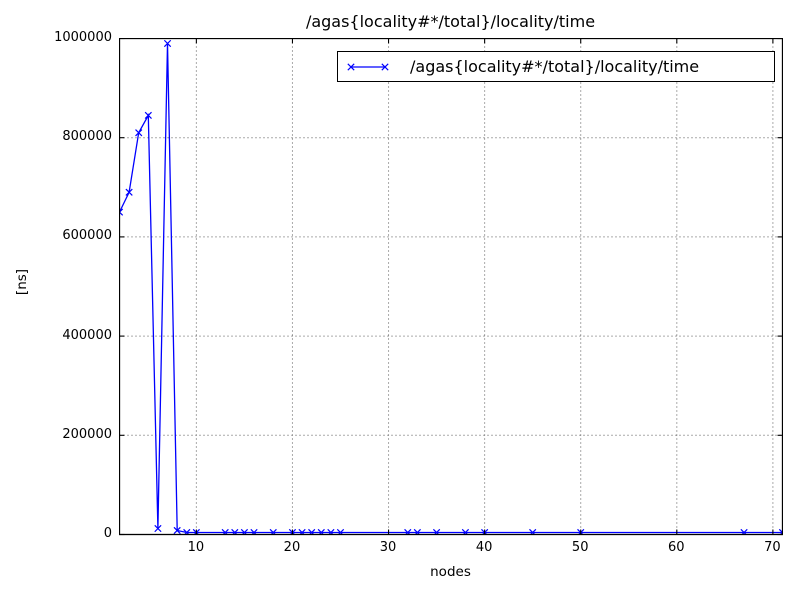 Image resolution: width=800 pixels, height=600 pixels. Describe the element at coordinates (22, 282) in the screenshot. I see `y-axis-label: [ns]` at that location.